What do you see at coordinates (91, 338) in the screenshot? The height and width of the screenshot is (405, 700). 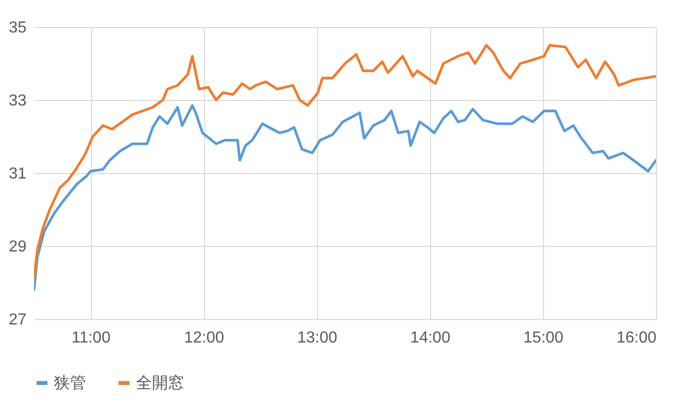 I see `x-tick-label: 11:00` at bounding box center [91, 338].